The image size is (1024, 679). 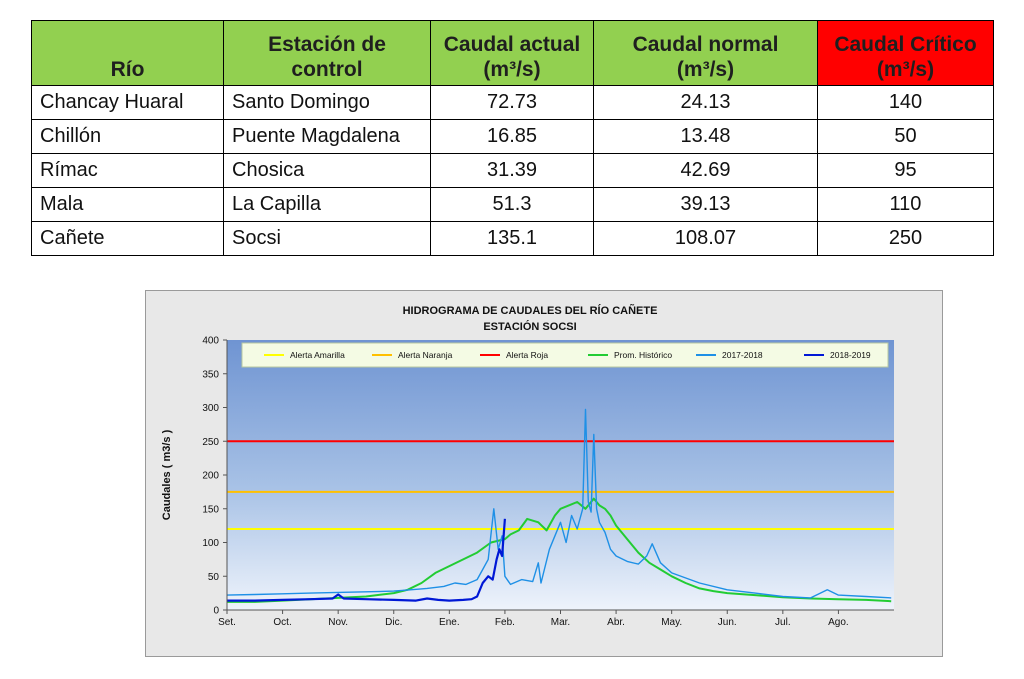 I want to click on legend-label: Alerta Amarilla, so click(x=317, y=355).